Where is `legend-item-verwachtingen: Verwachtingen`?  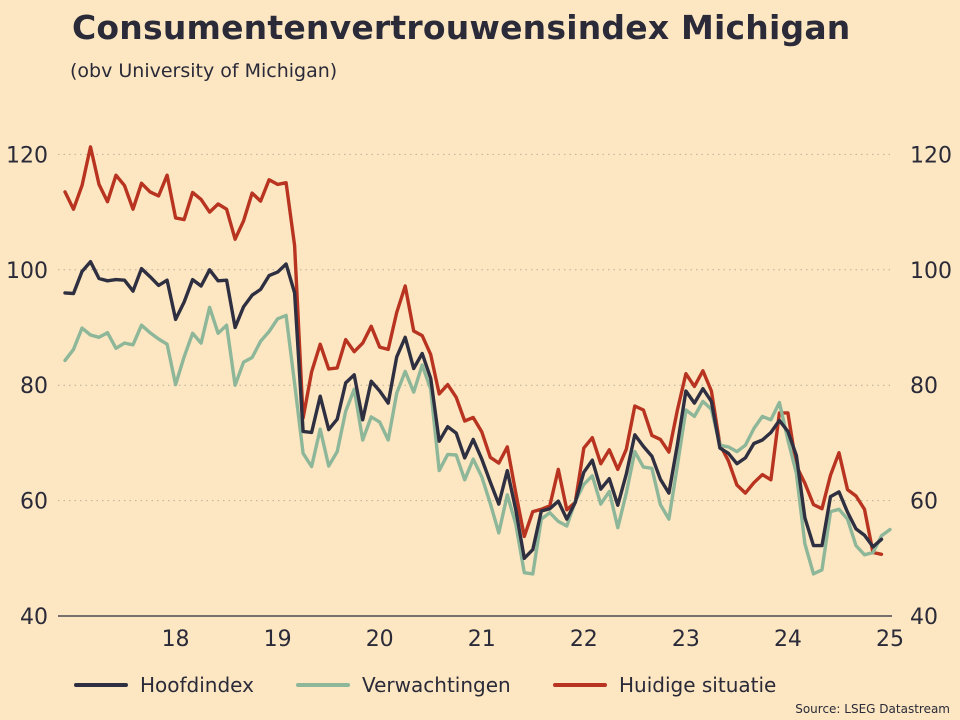 legend-item-verwachtingen: Verwachtingen is located at coordinates (403, 685).